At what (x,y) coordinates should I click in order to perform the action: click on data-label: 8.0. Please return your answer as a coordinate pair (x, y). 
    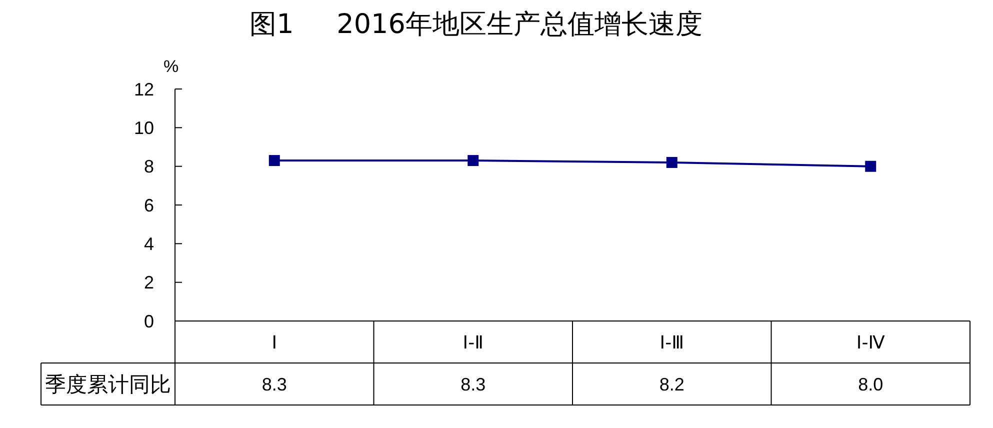
    Looking at the image, I should click on (871, 384).